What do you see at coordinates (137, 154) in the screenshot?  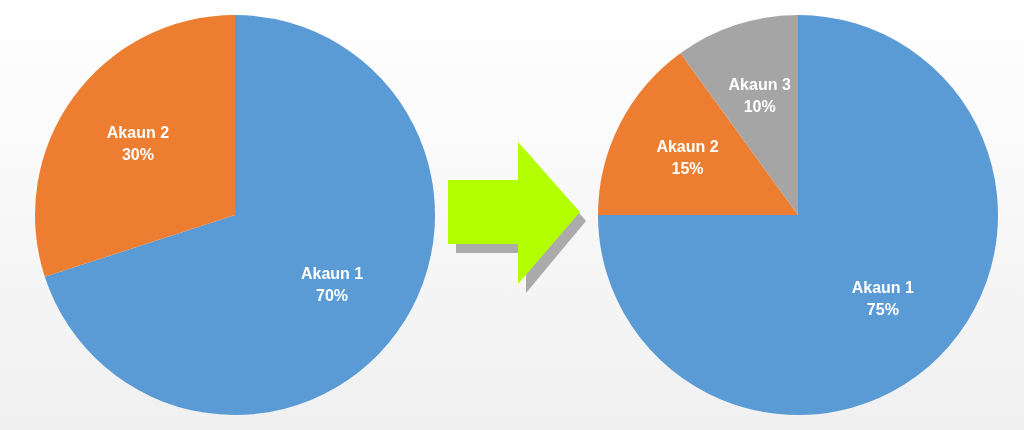 I see `data-label: 30%` at bounding box center [137, 154].